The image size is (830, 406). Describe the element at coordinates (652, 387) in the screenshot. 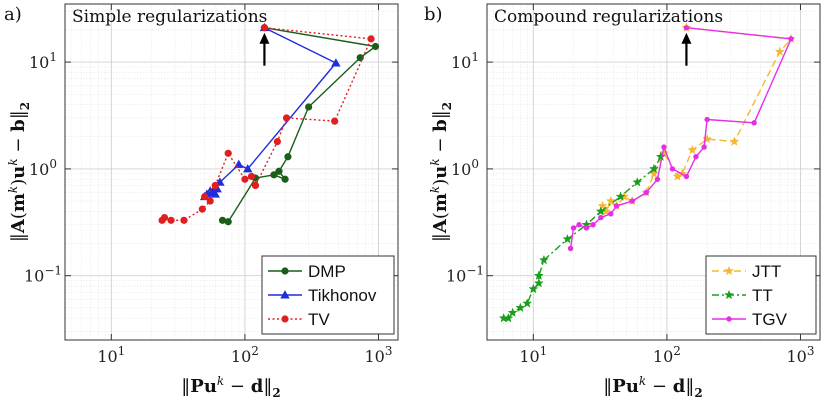

I see `panel-b-xlabel: ‖Puk − d‖2` at that location.